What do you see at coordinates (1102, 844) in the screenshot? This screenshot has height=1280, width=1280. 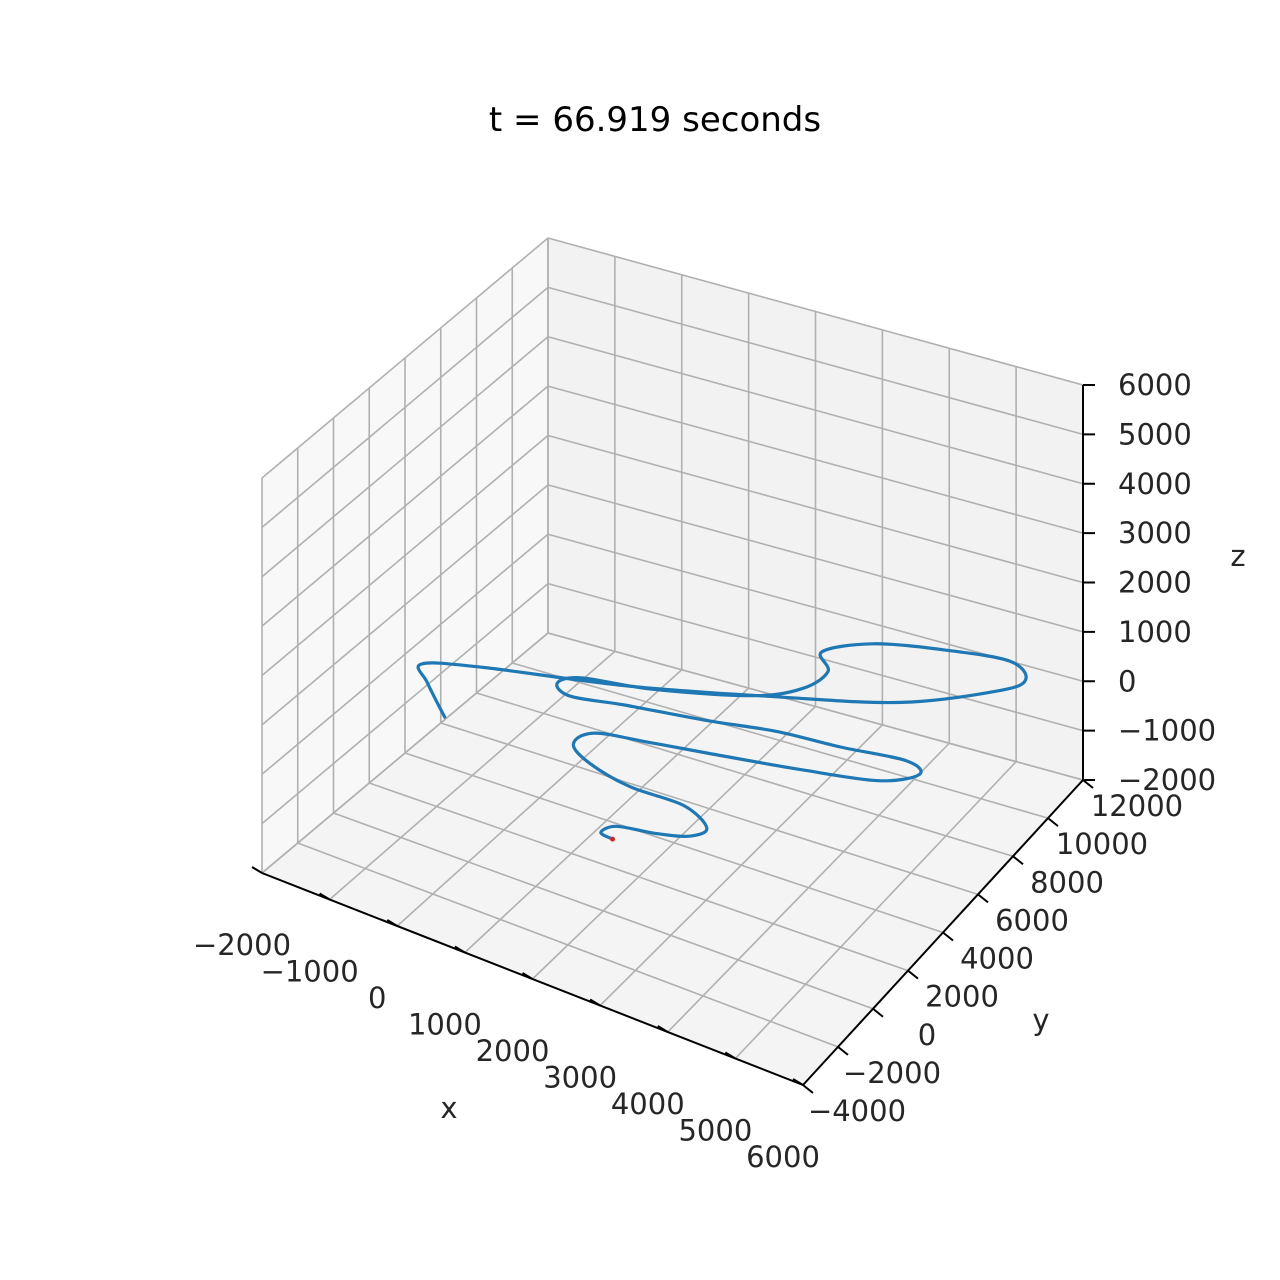 I see `y-tick-label: 10000` at bounding box center [1102, 844].